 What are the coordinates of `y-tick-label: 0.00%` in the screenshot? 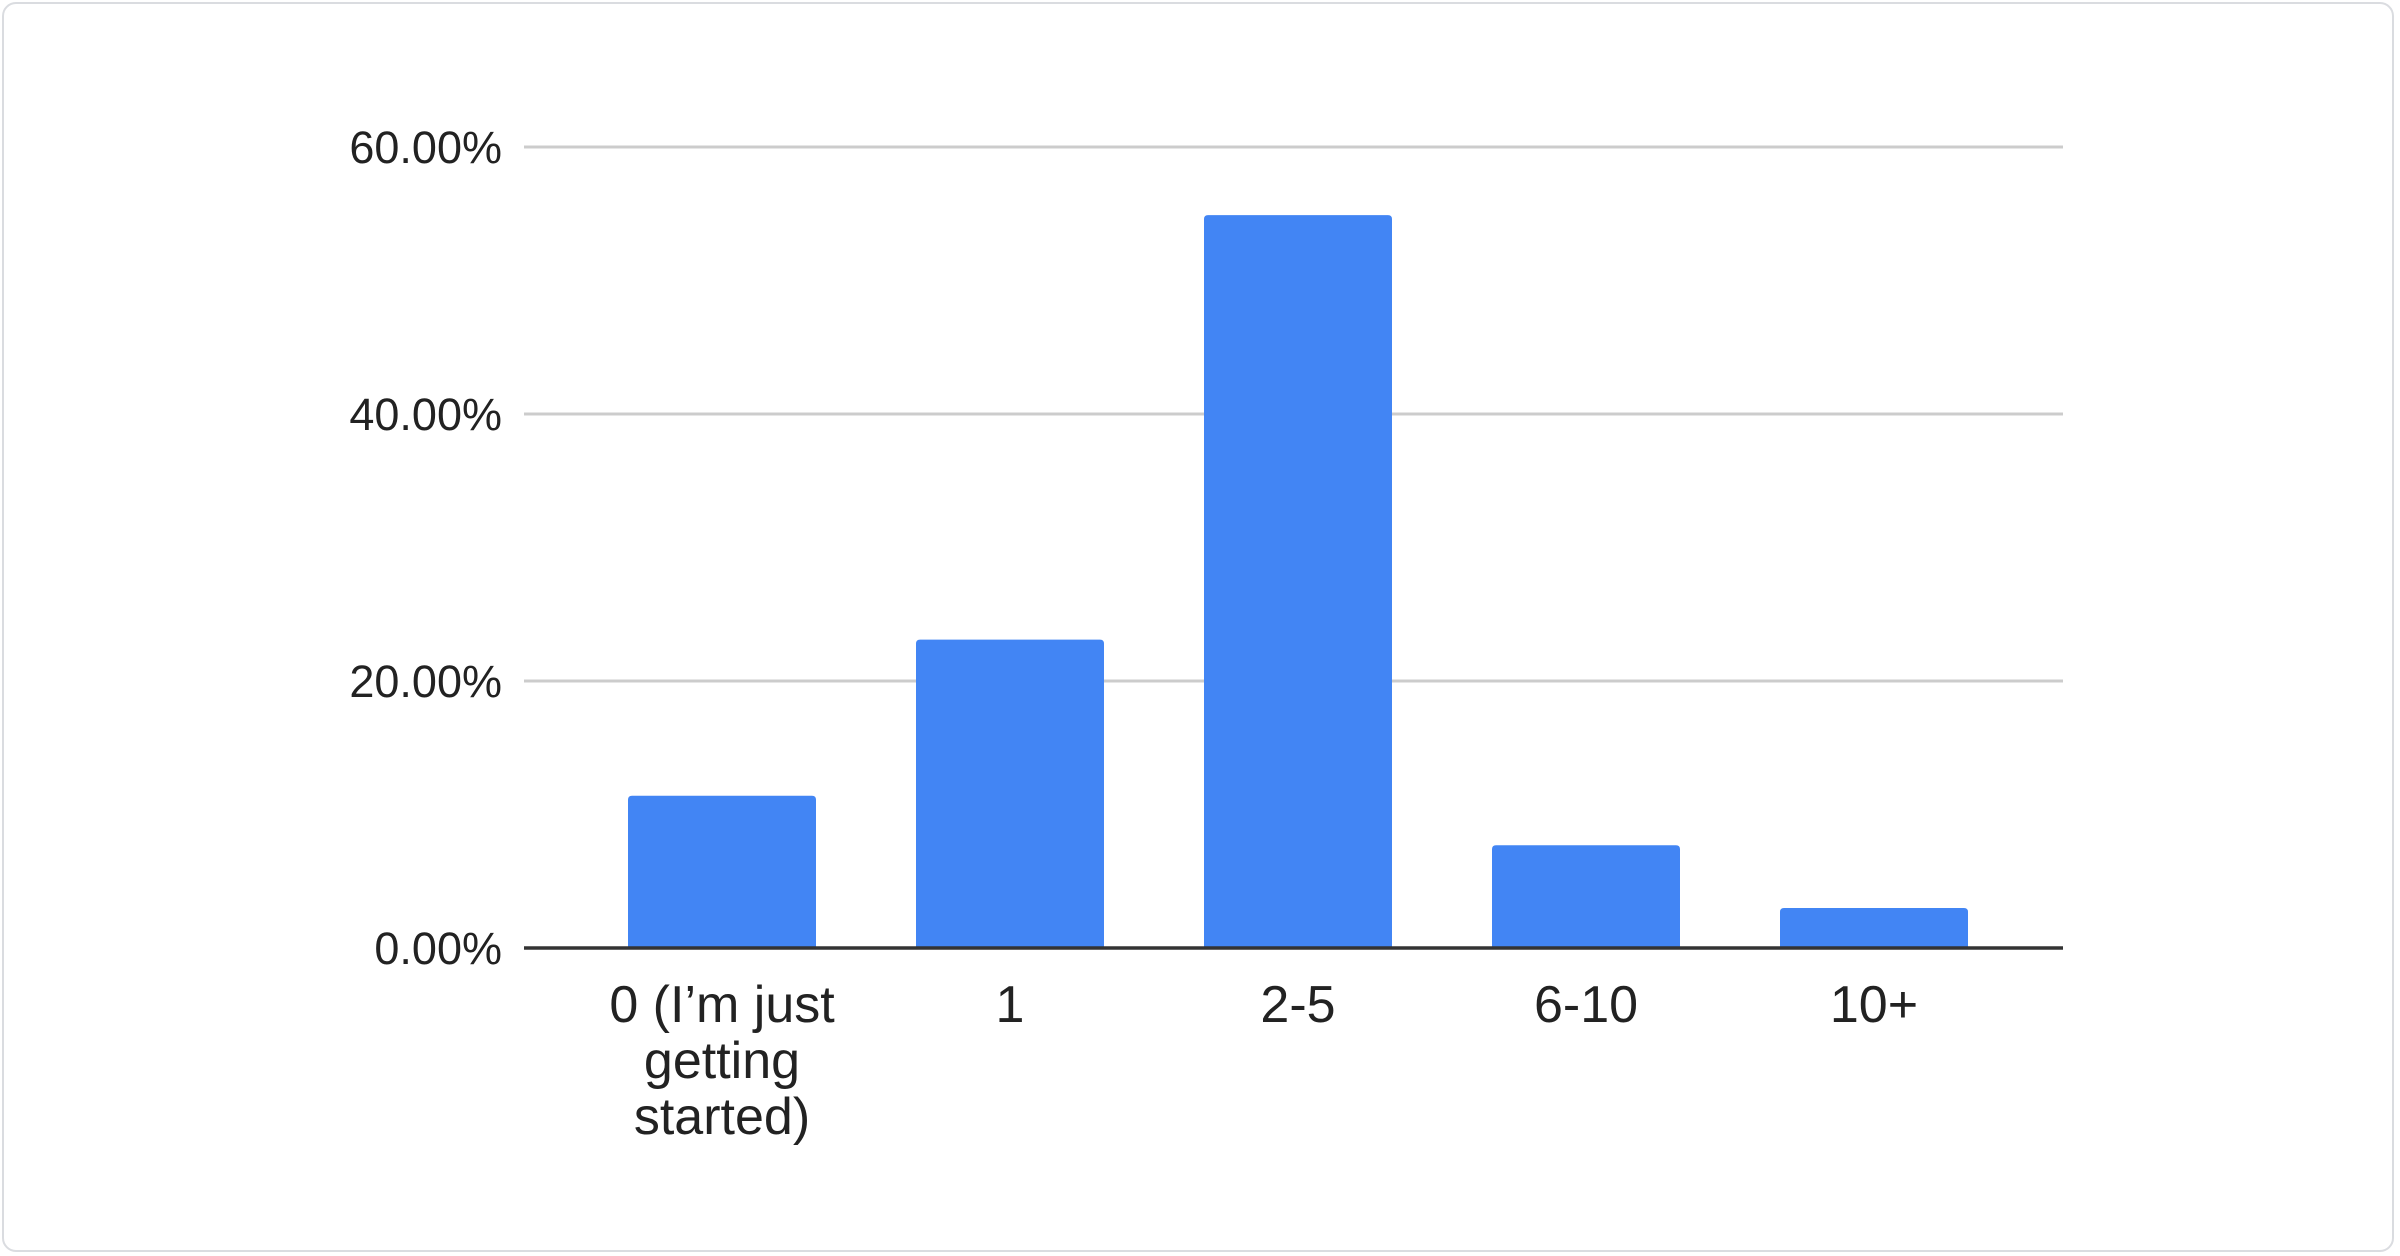 It's located at (438, 948).